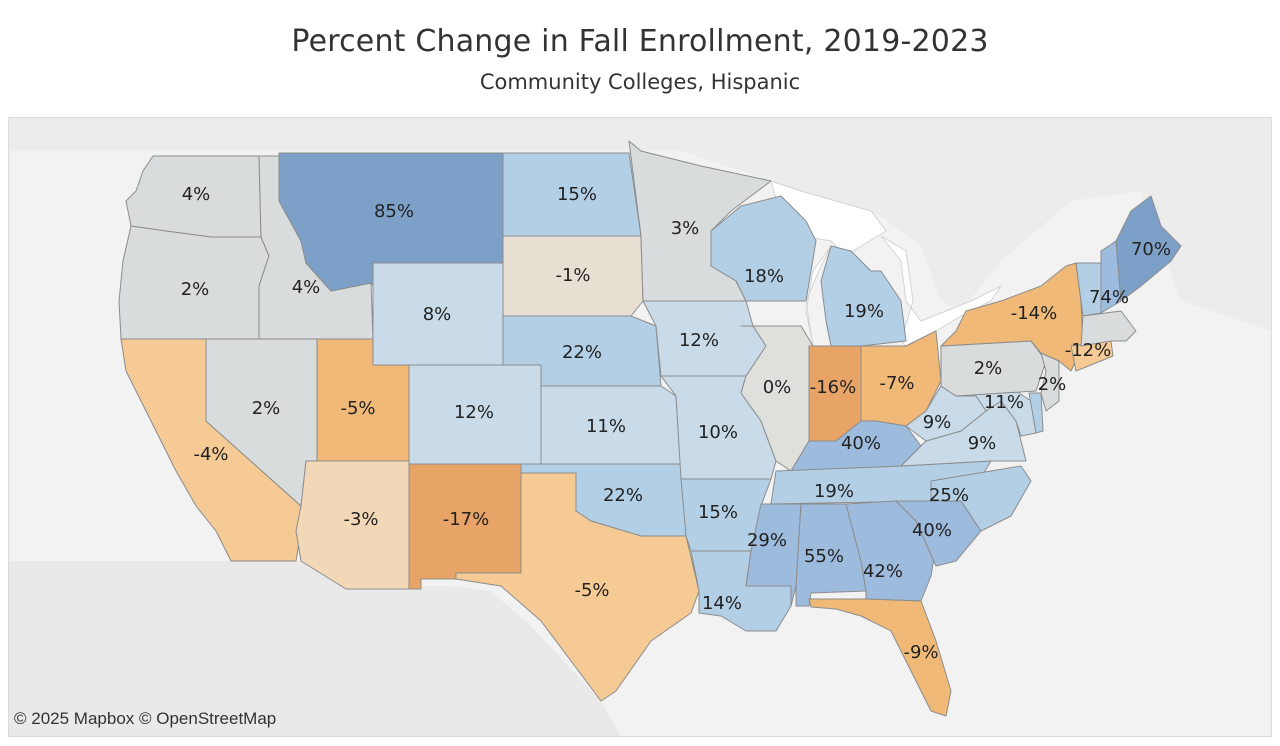 This screenshot has height=746, width=1280. Describe the element at coordinates (394, 211) in the screenshot. I see `label-MT: 85%` at that location.